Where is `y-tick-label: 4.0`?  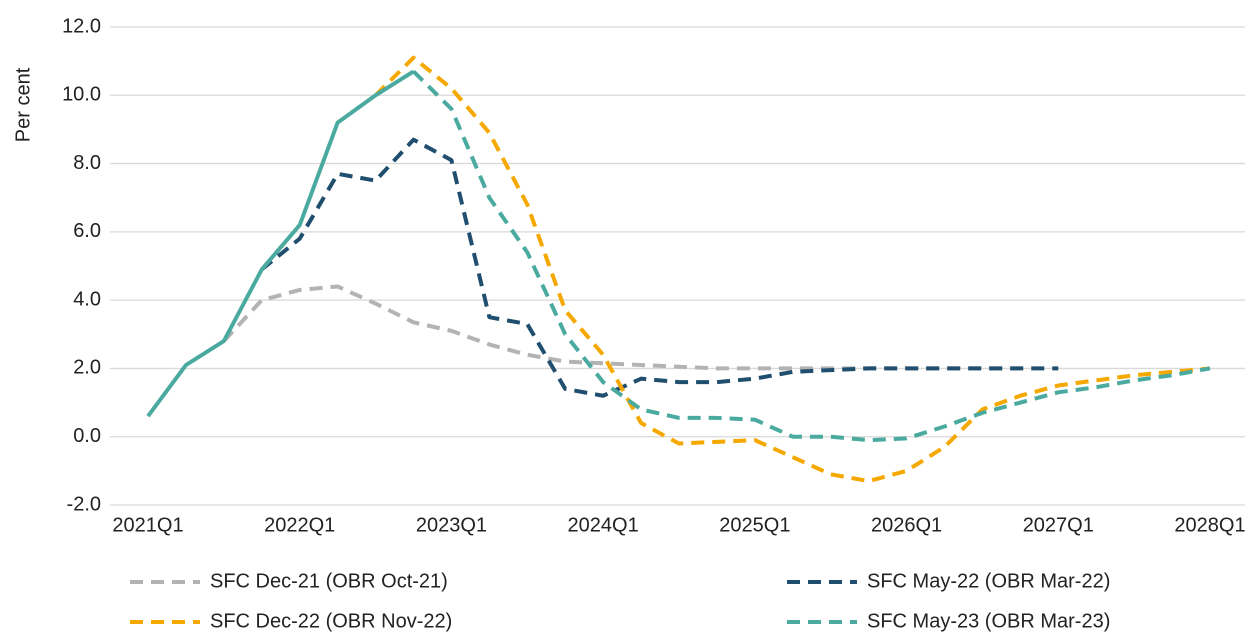
y-tick-label: 4.0 is located at coordinates (87, 299).